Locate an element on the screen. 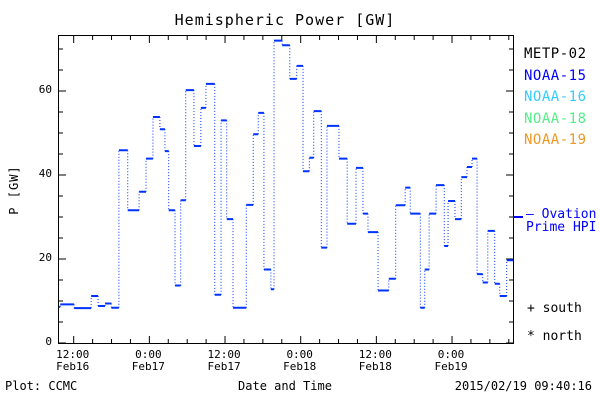  asterisk-marker-icon: * is located at coordinates (531, 336).